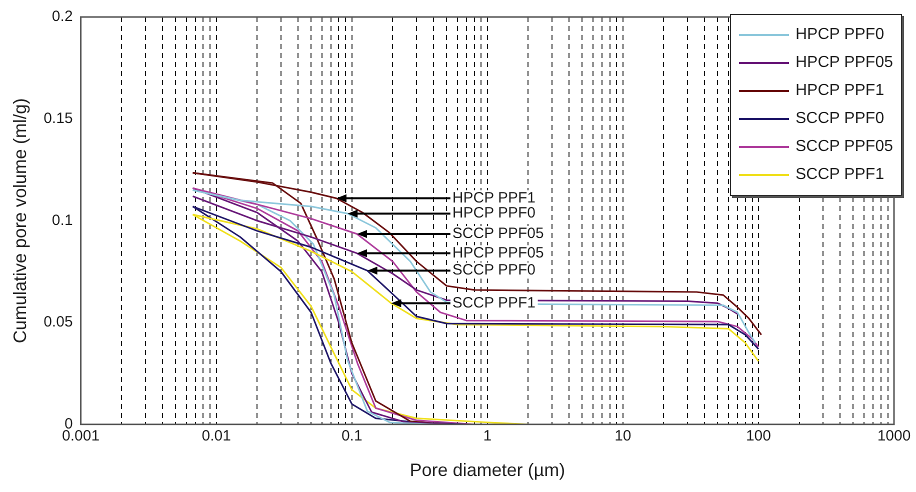 The image size is (916, 492). I want to click on x-tick-label: 0.1, so click(351, 436).